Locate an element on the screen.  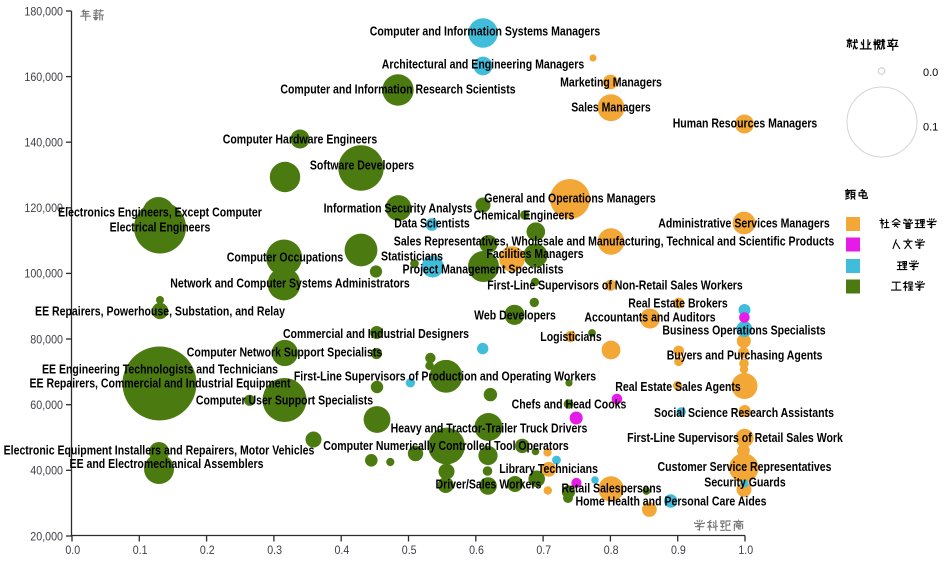
svg-text: 20,000 is located at coordinates (46, 536).